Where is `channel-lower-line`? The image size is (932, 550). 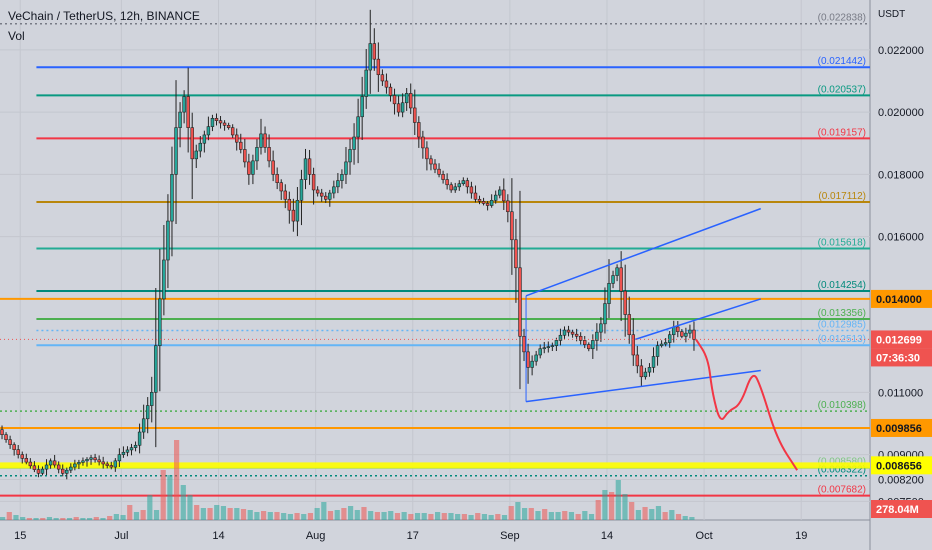 channel-lower-line is located at coordinates (643, 386).